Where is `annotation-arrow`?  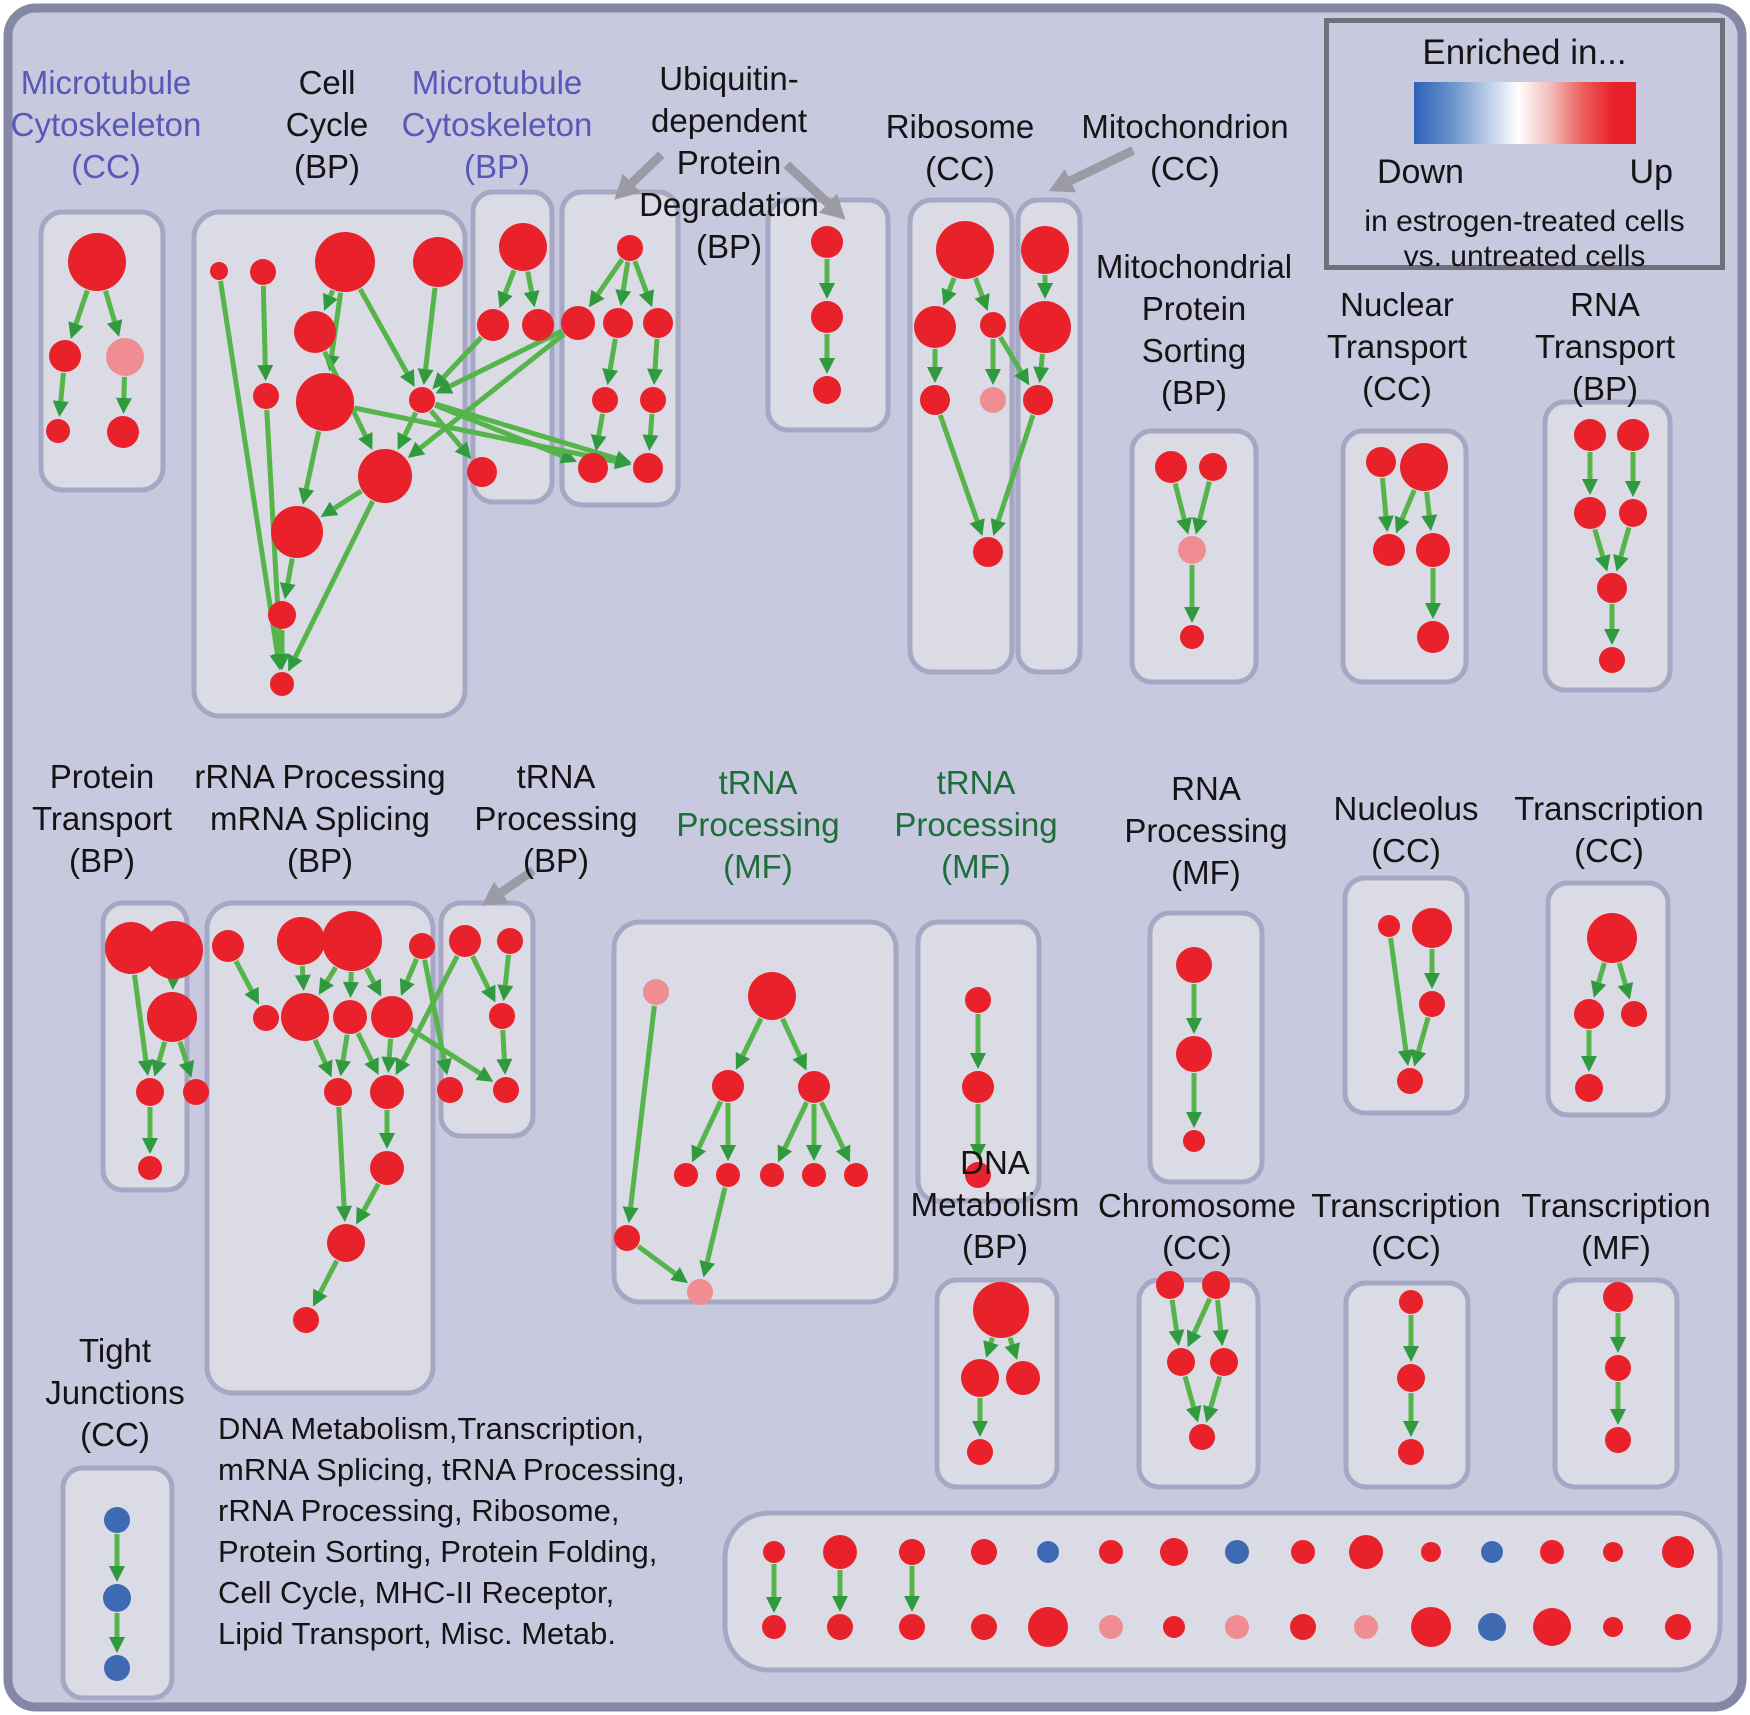 annotation-arrow is located at coordinates (646, 169).